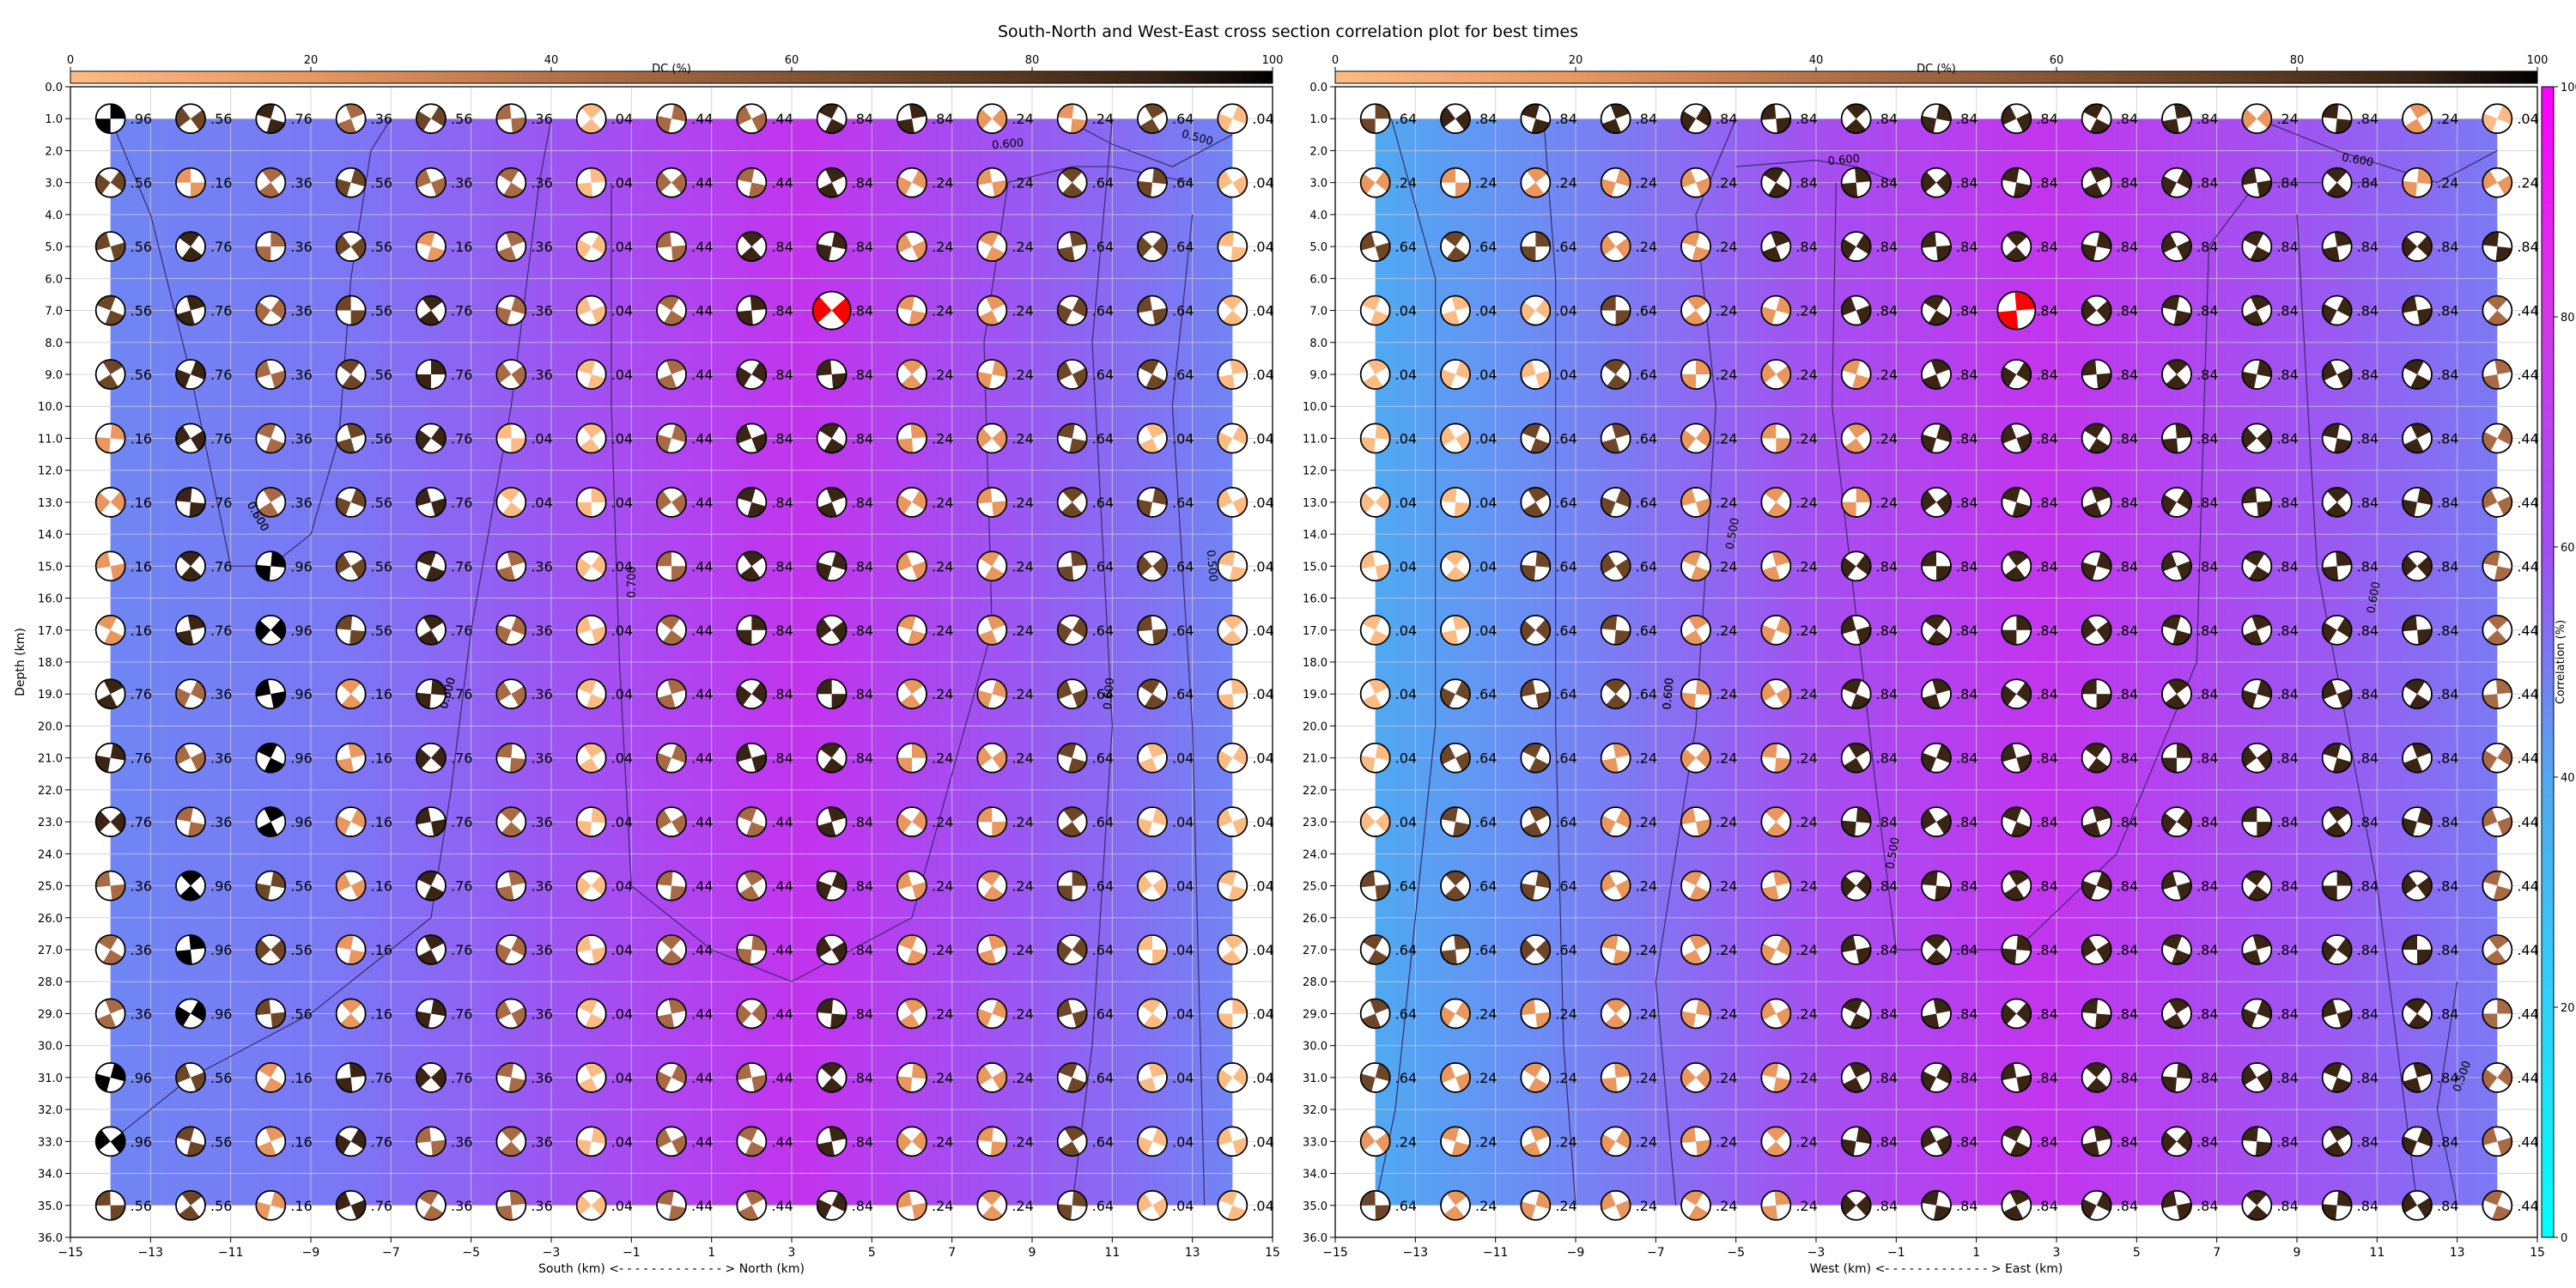  I want to click on contour-label: 0.600, so click(2374, 597).